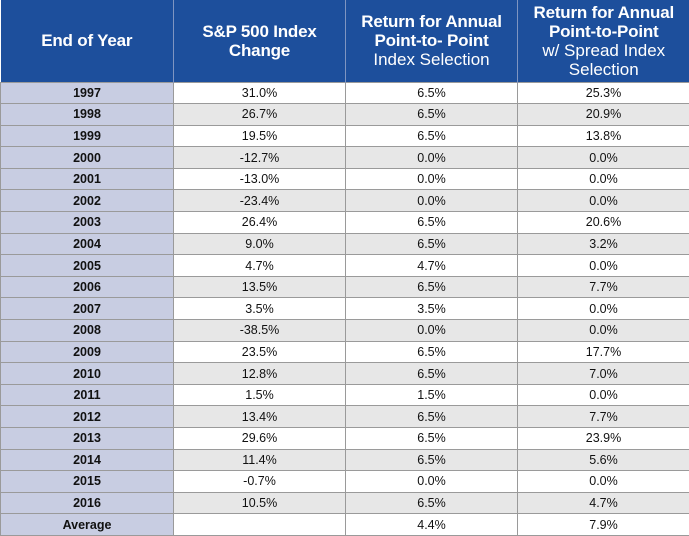  What do you see at coordinates (87, 417) in the screenshot?
I see `year-cell: 2012` at bounding box center [87, 417].